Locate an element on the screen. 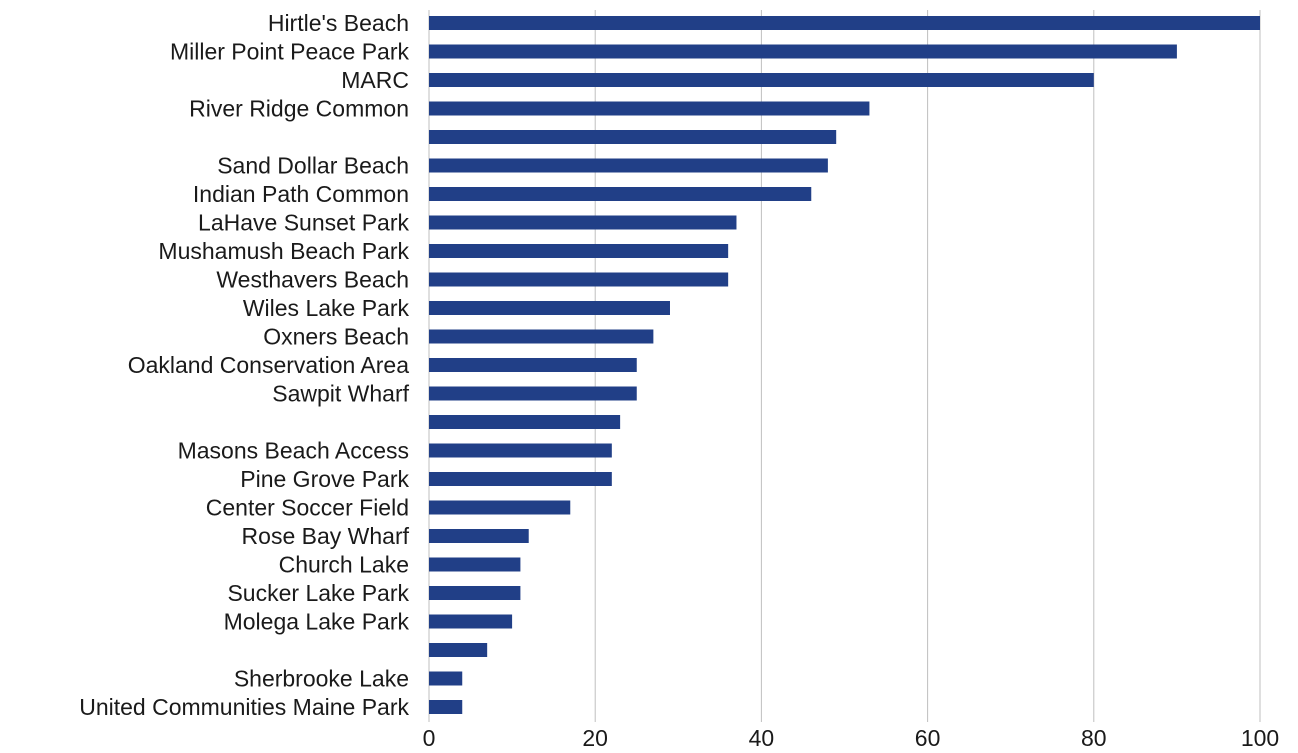  category-label: Church Lake is located at coordinates (344, 565).